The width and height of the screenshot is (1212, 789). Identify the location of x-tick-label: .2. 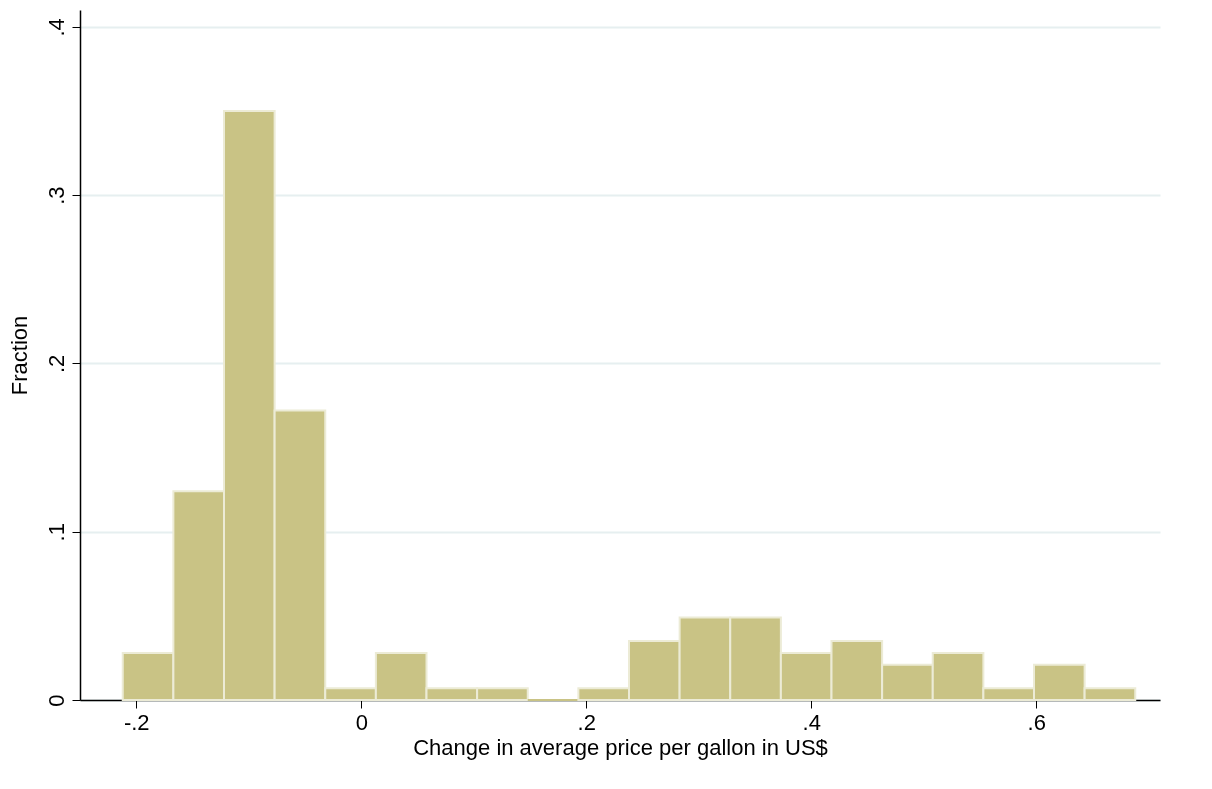
(586, 722).